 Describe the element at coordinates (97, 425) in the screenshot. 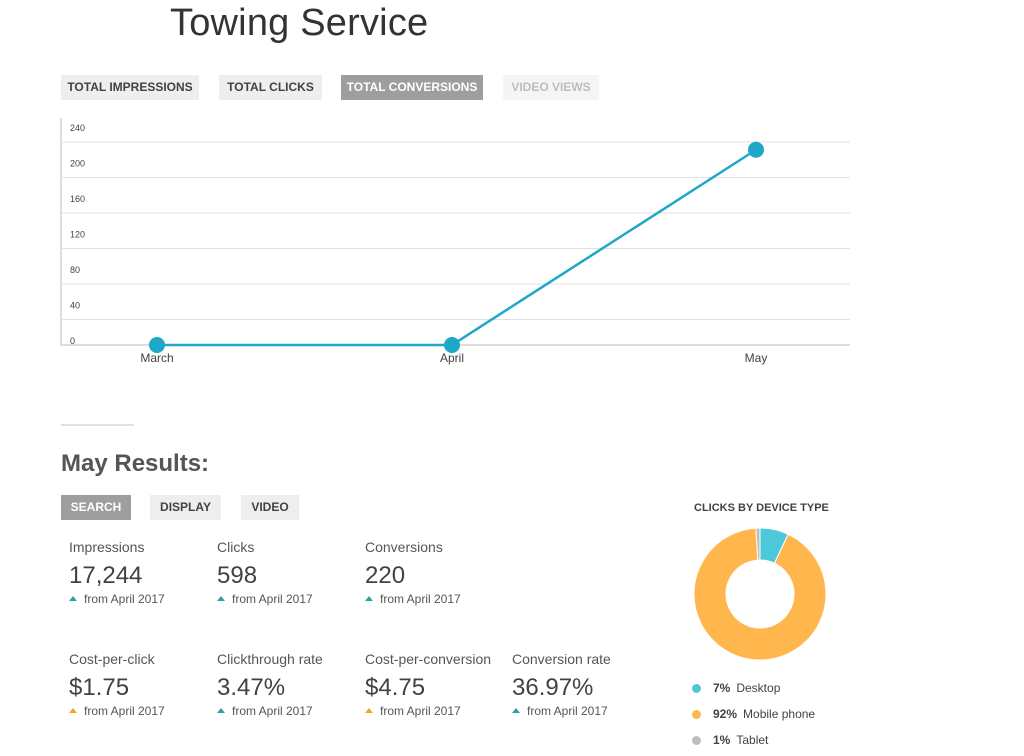

I see `section-divider` at that location.